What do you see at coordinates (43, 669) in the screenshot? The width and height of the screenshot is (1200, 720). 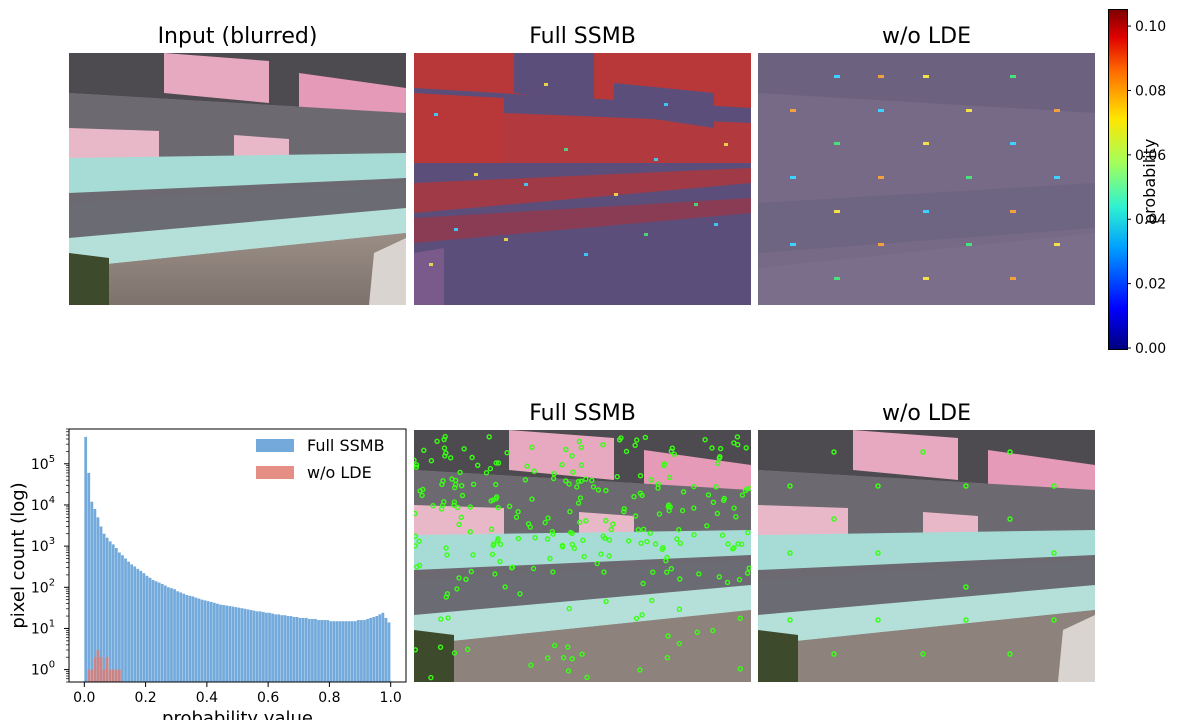 I see `y-tick-label: 10⁰` at bounding box center [43, 669].